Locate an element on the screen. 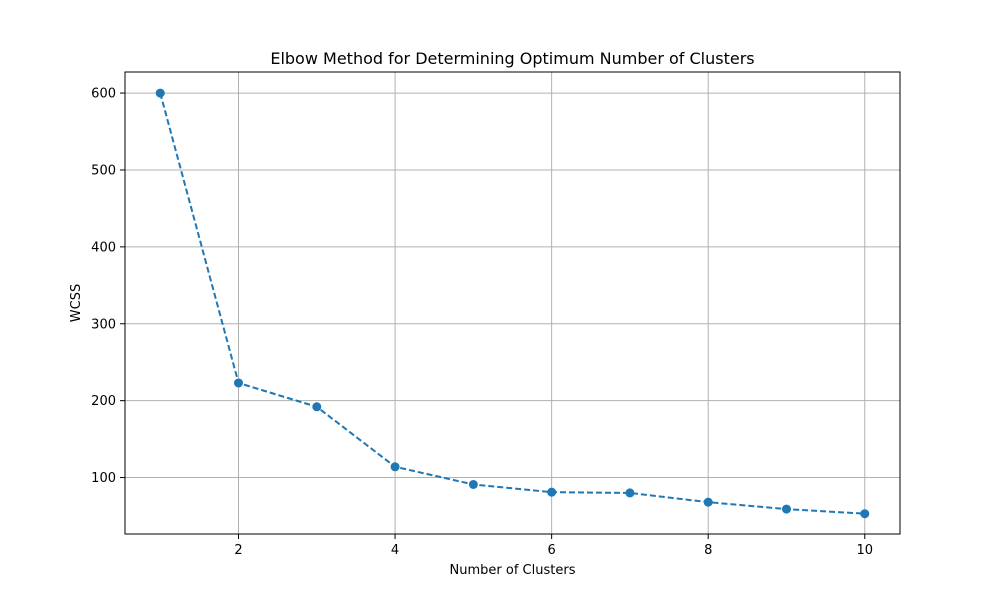  y-tick-label: 100 is located at coordinates (103, 478).